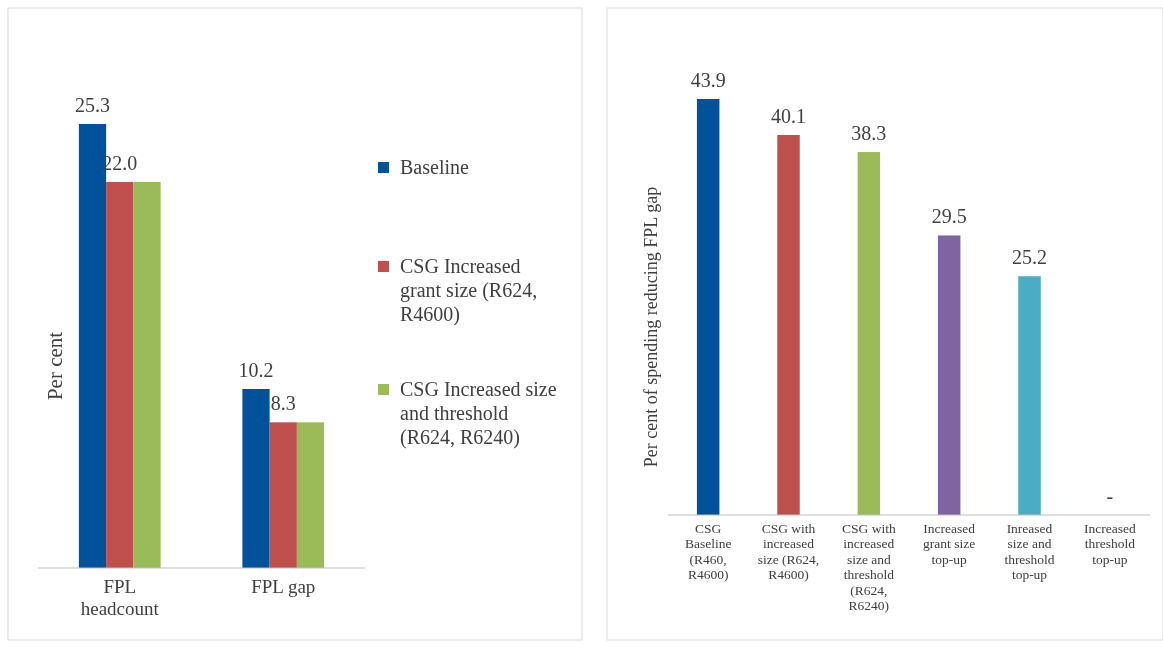 This screenshot has height=648, width=1163. Describe the element at coordinates (949, 543) in the screenshot. I see `x-tick-label: Increased grant size top-up` at that location.